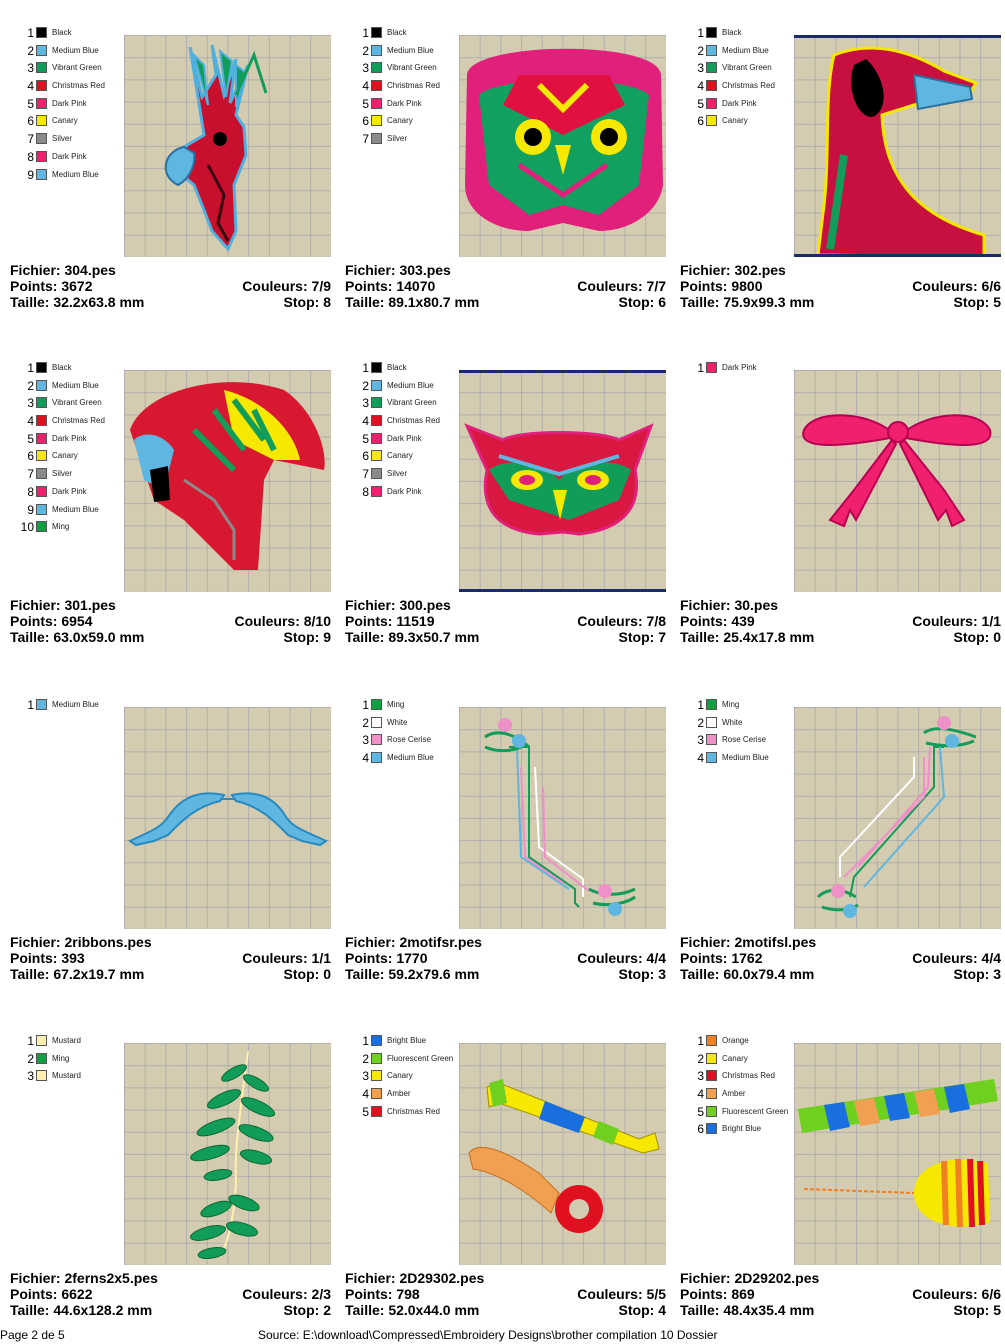 Image resolution: width=1005 pixels, height=1344 pixels. What do you see at coordinates (739, 35) in the screenshot?
I see `thread-color-row: 1 Black` at bounding box center [739, 35].